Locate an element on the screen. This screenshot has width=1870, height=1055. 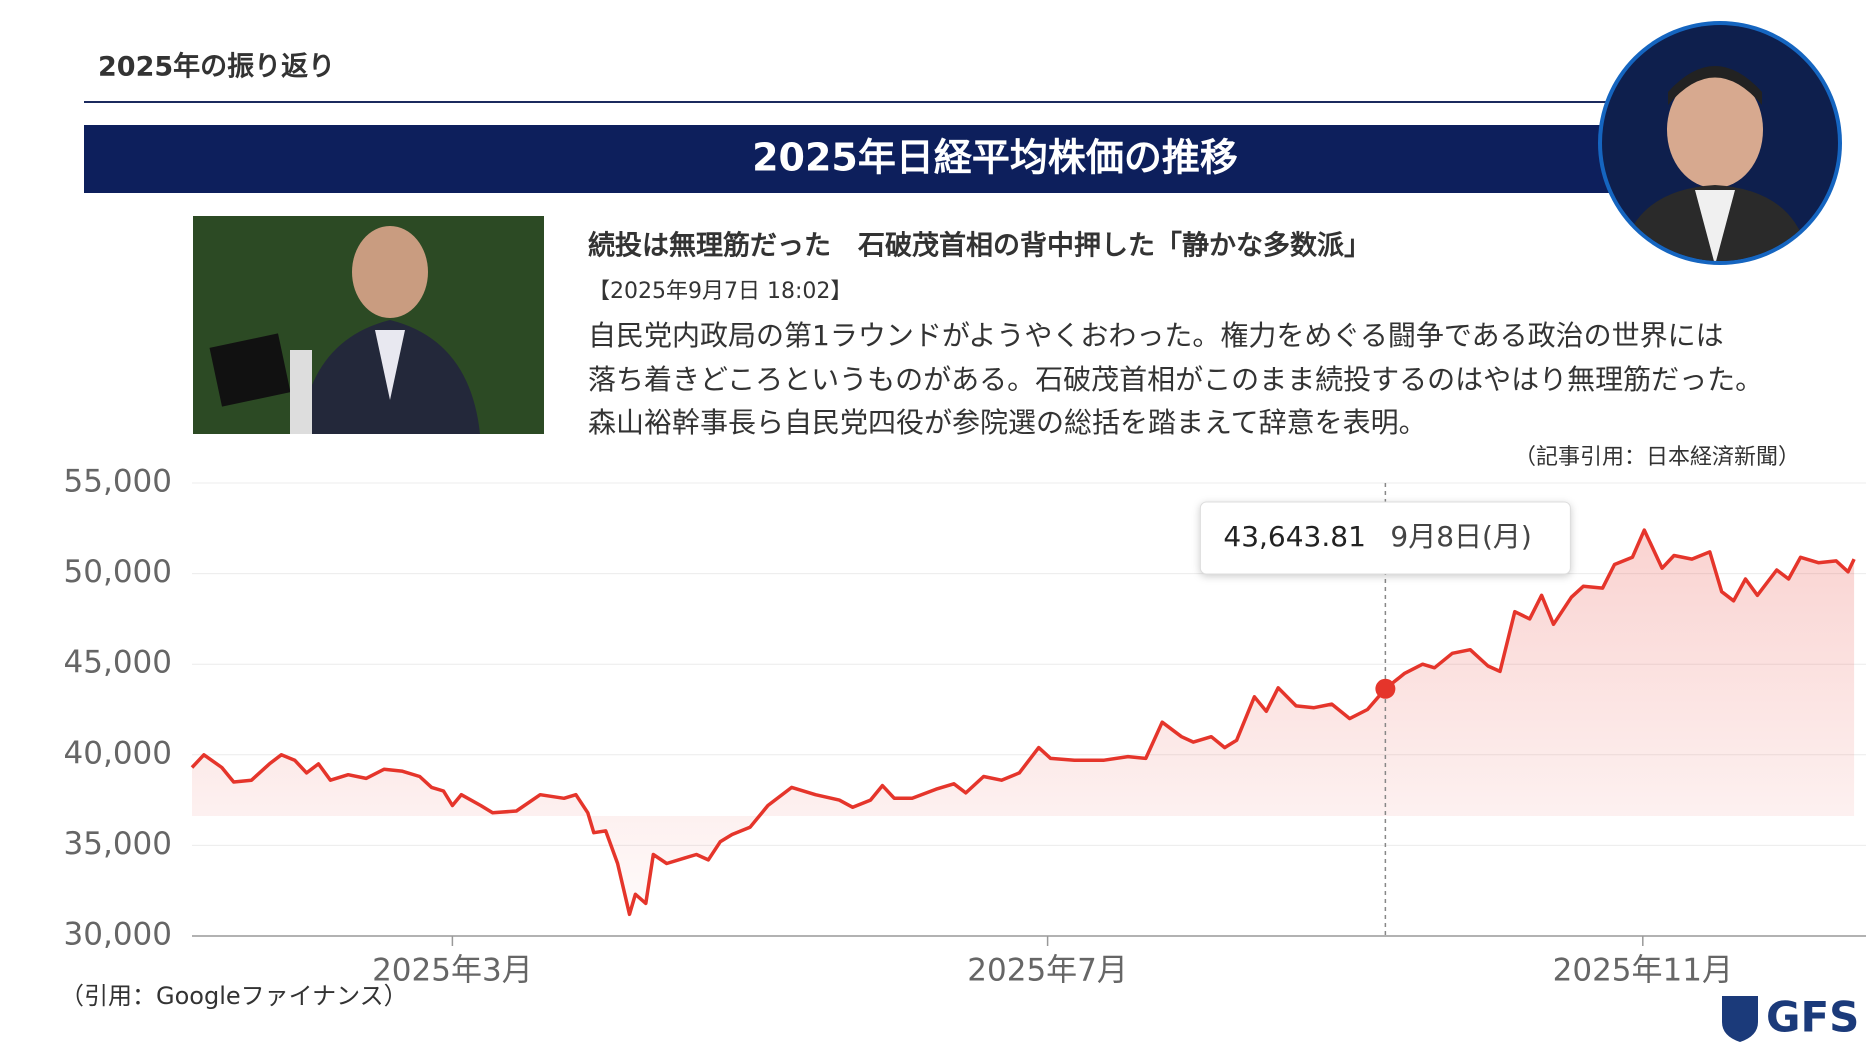
banner is located at coordinates (849, 159).